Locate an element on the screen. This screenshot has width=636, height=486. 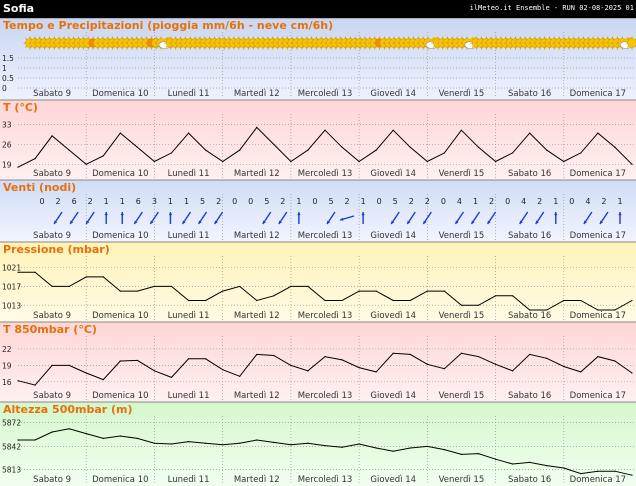
temperature-ytick: 19 is located at coordinates (7, 164).